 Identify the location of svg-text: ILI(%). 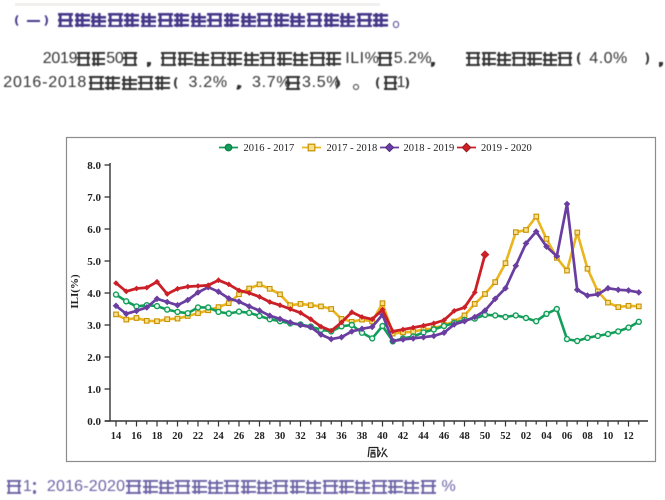
(75, 291).